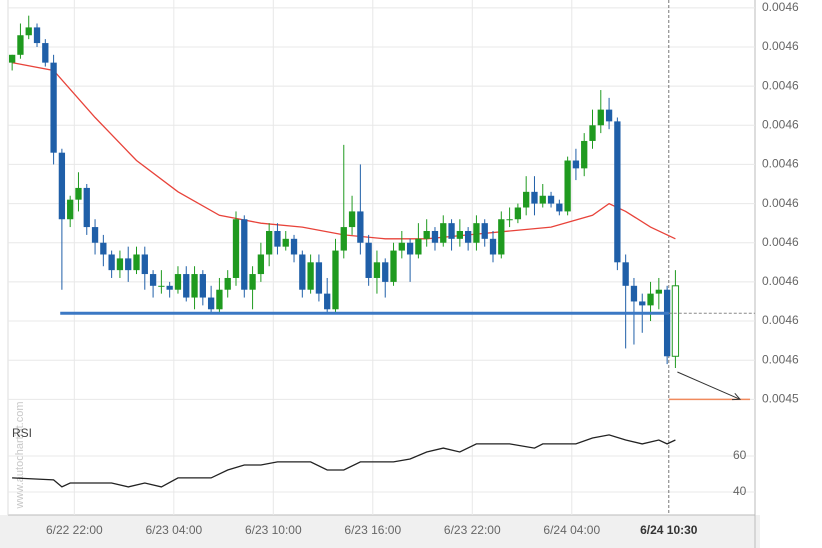  Describe the element at coordinates (372, 530) in the screenshot. I see `x-tick-label: 6/23 16:00` at that location.